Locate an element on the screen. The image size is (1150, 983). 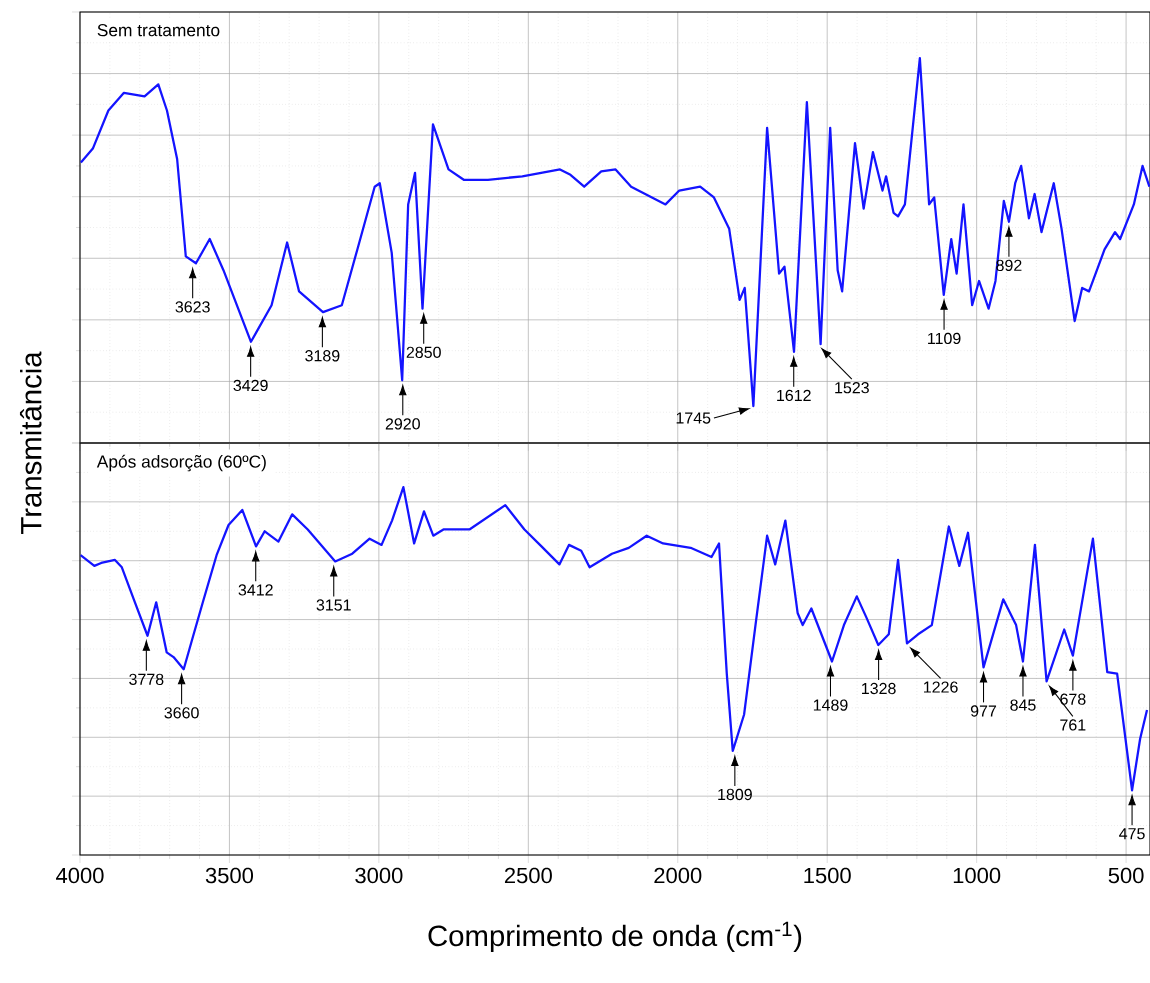
chart-title: Após adsorção (60ºC) is located at coordinates (181, 463).